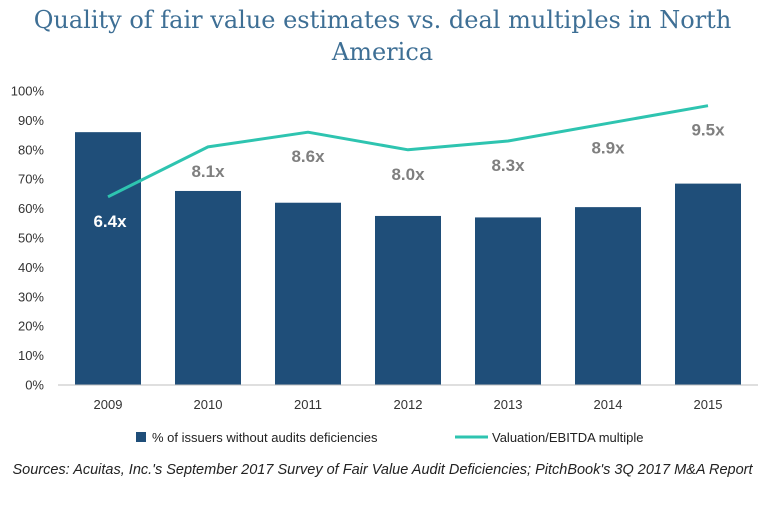 The height and width of the screenshot is (516, 765). I want to click on y-tick-label: 50%, so click(31, 238).